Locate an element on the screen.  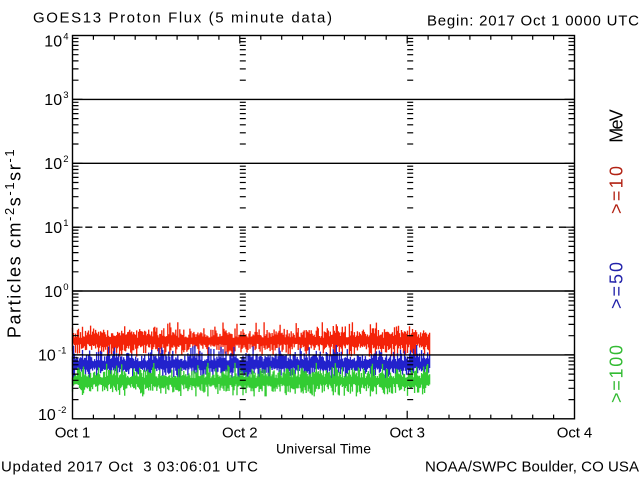
svg-text: NOAA/SWPC Boulder, CO USA is located at coordinates (532, 467).